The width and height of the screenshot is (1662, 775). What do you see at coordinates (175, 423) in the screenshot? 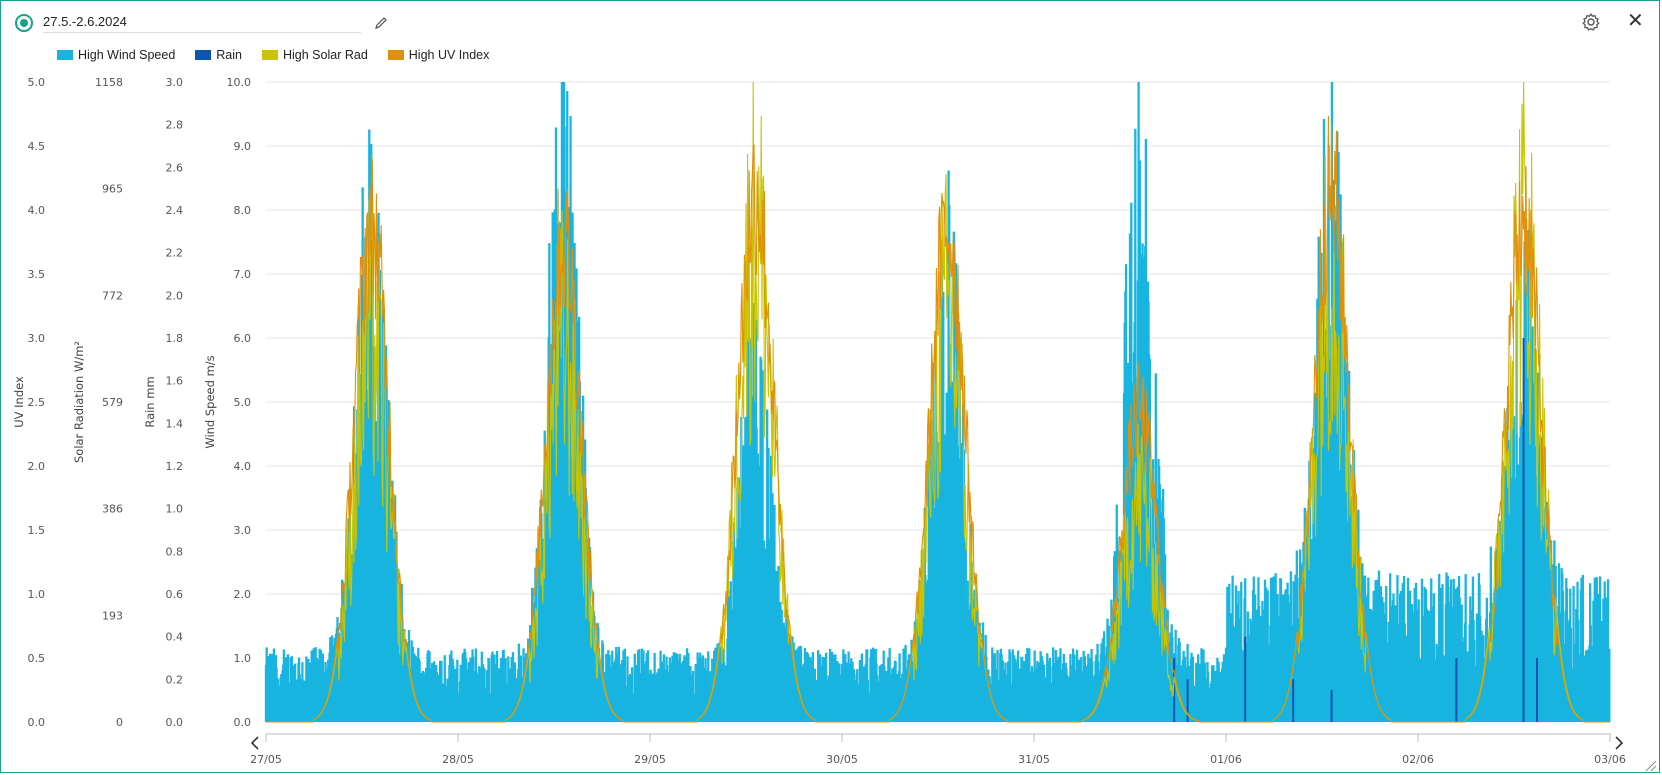
I see `y-tick-label: 1.4` at bounding box center [175, 423].